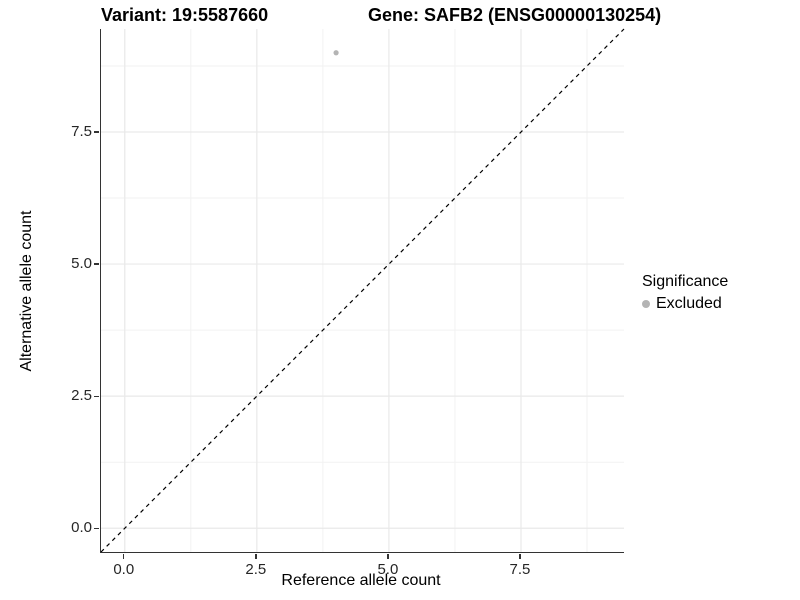 The width and height of the screenshot is (800, 600). What do you see at coordinates (646, 304) in the screenshot?
I see `excluded-point-swatch-icon` at bounding box center [646, 304].